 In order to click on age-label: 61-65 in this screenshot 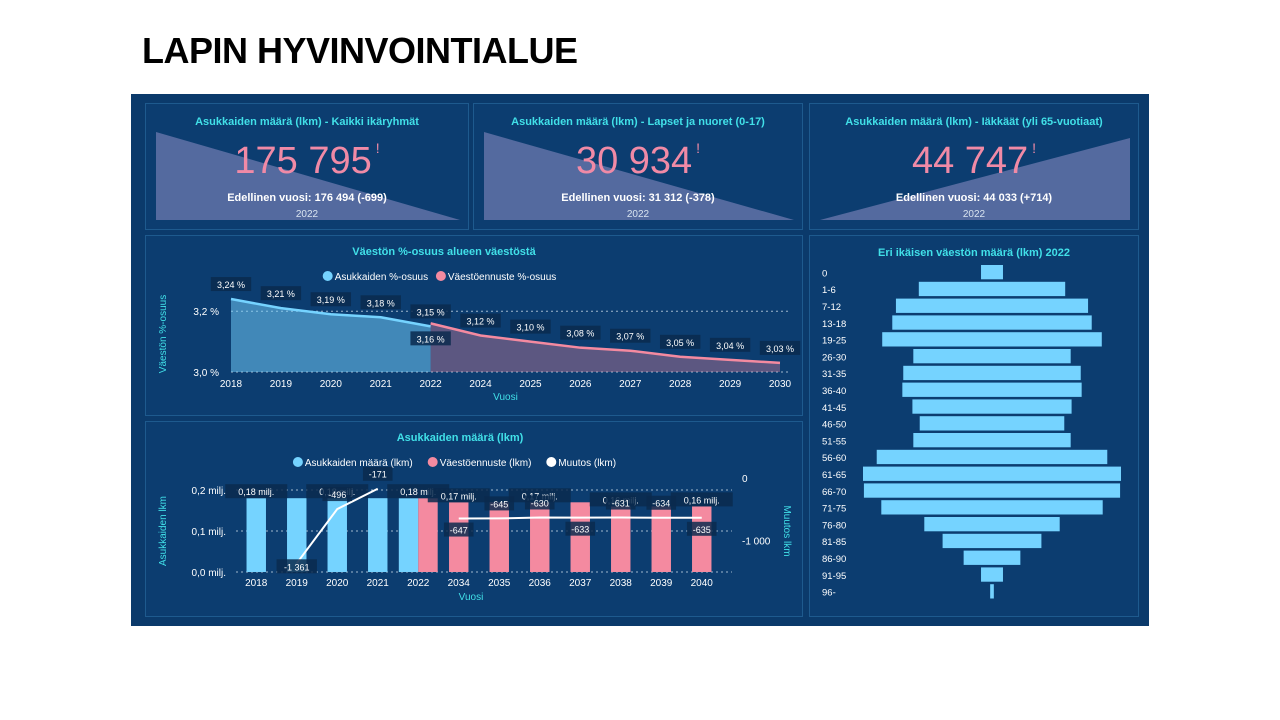, I will do `click(834, 475)`.